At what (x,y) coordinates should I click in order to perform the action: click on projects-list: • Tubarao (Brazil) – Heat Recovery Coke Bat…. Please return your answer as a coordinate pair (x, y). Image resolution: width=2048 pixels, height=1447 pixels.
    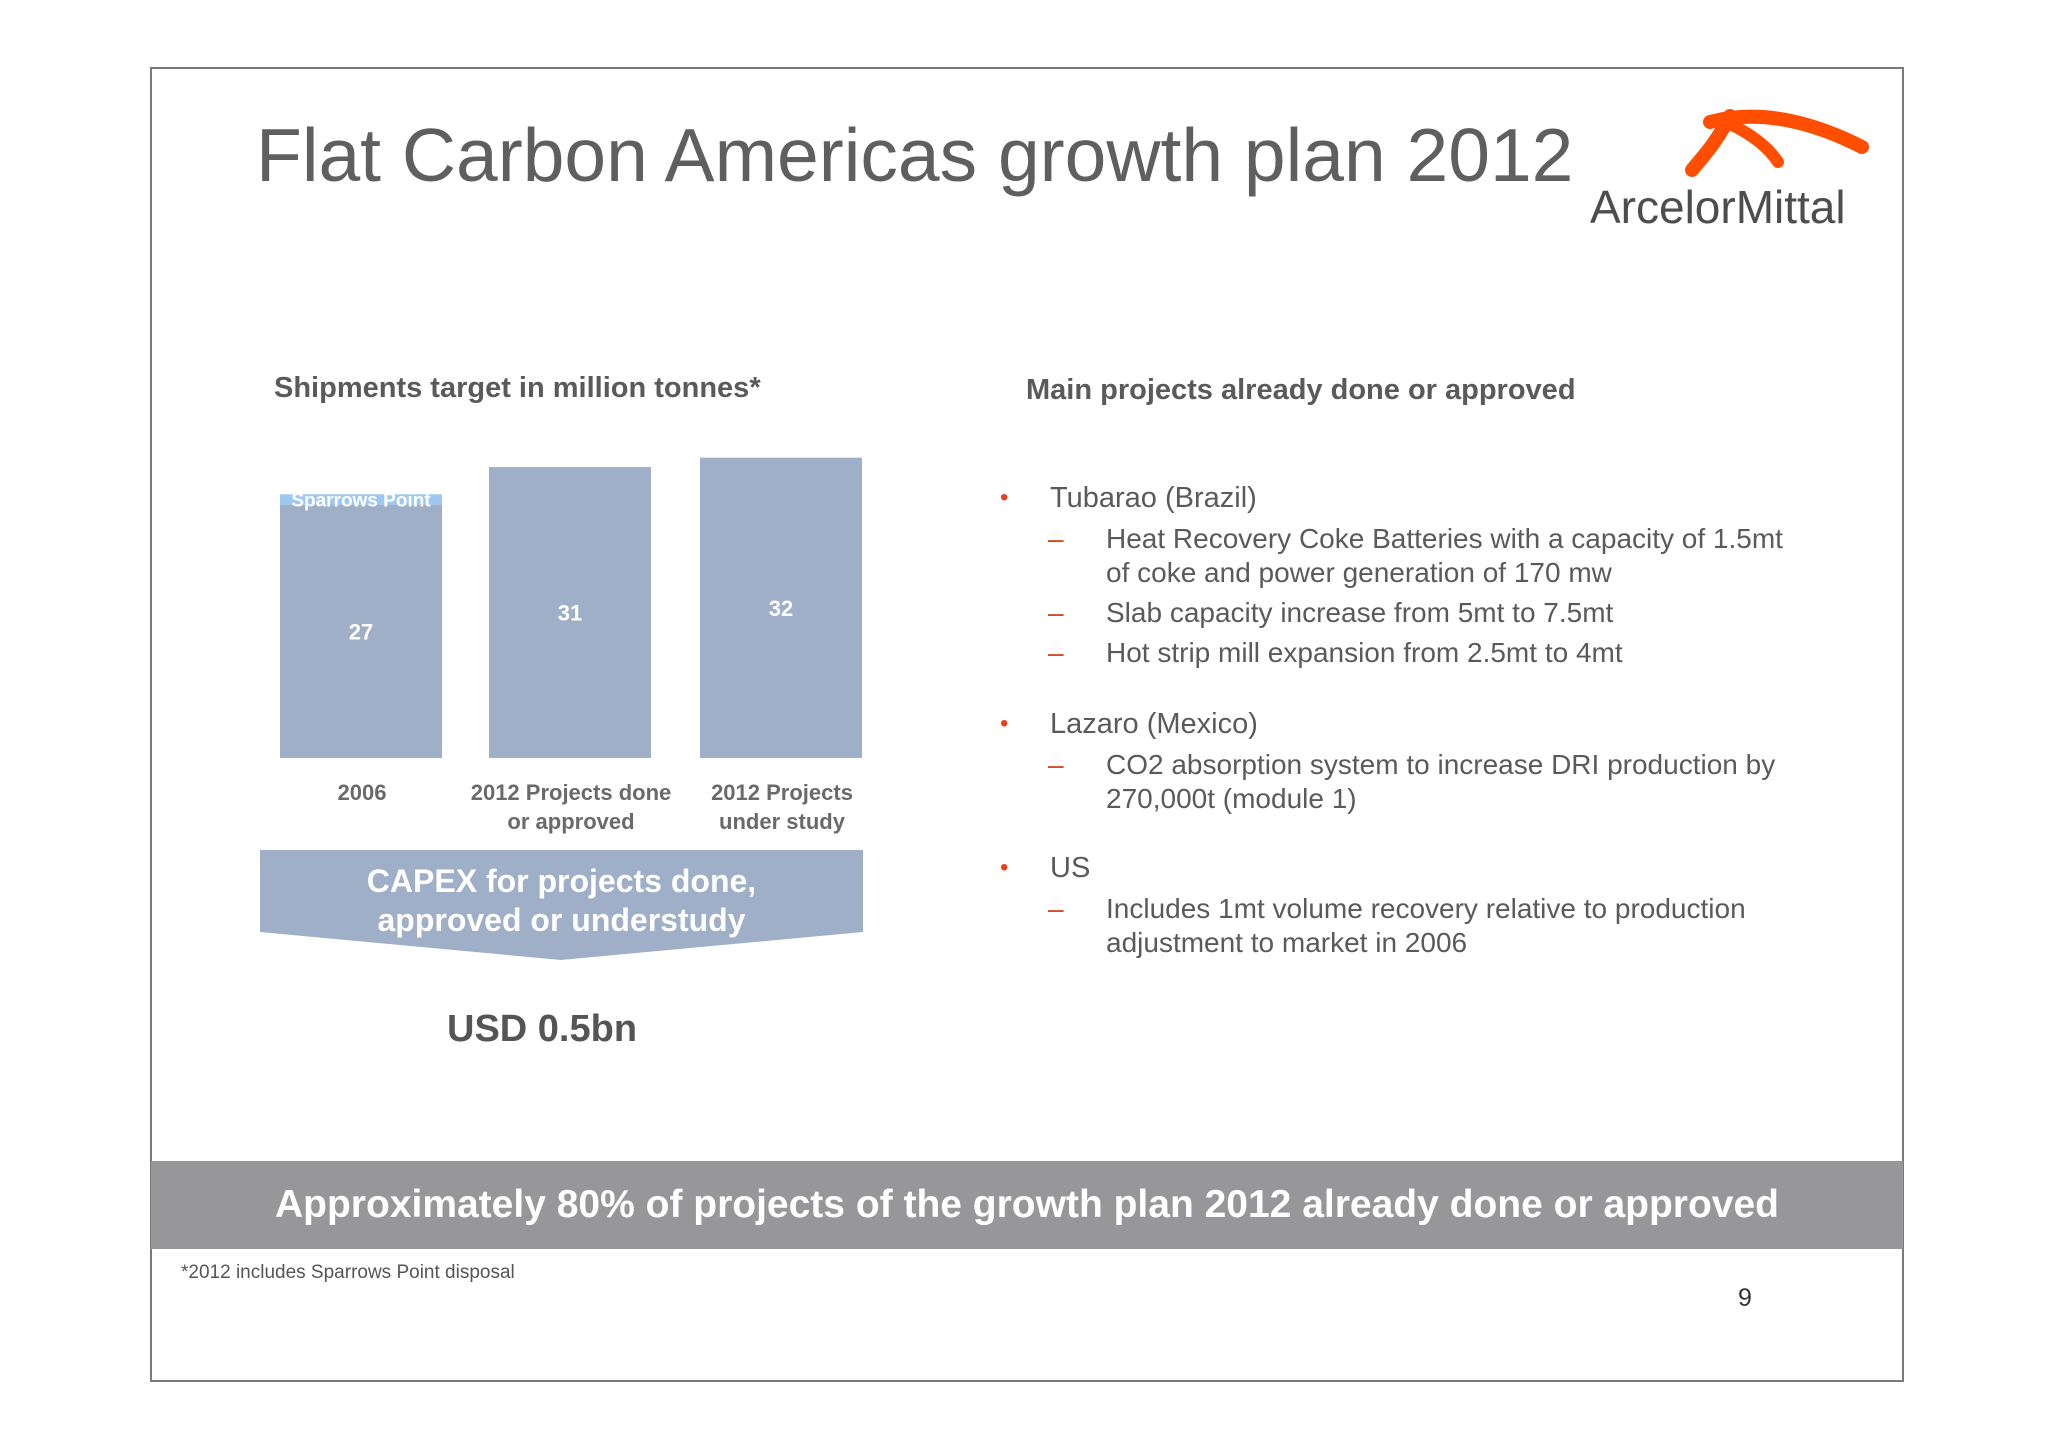
    Looking at the image, I should click on (1415, 720).